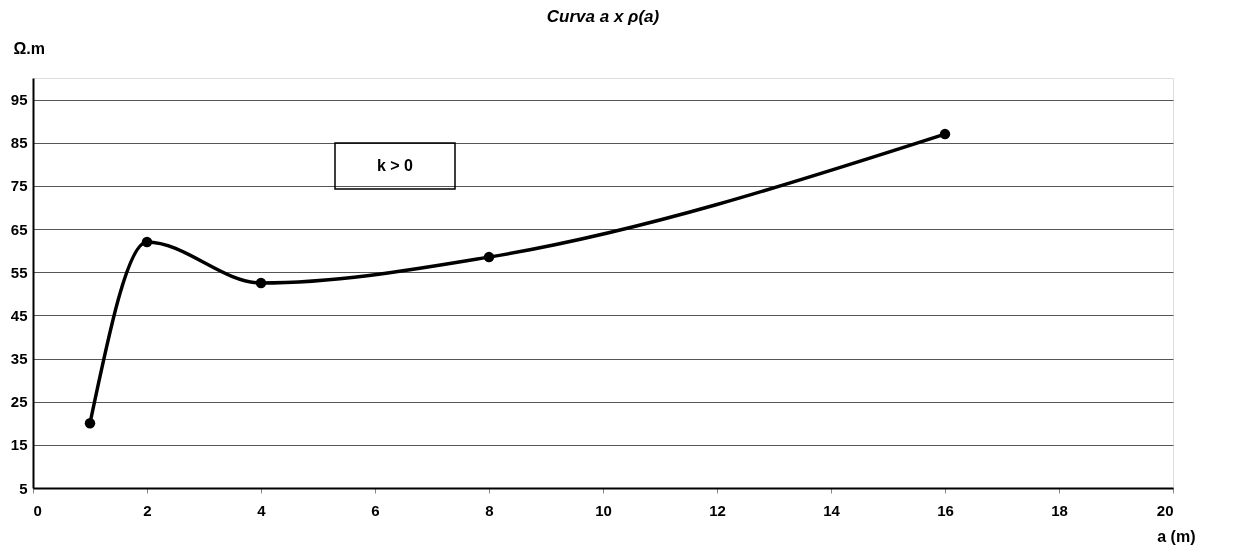 The width and height of the screenshot is (1250, 554). Describe the element at coordinates (23, 488) in the screenshot. I see `y-tick-label: 5` at that location.